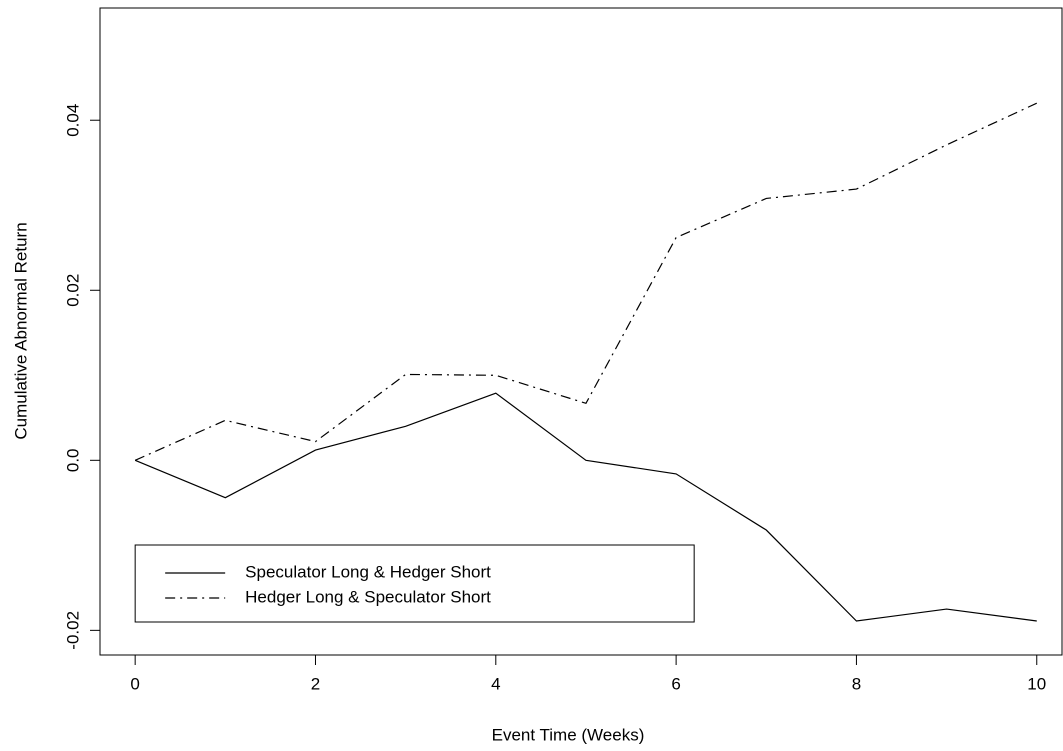 This screenshot has width=1063, height=751. Describe the element at coordinates (368, 571) in the screenshot. I see `legend-label: Speculator Long & Hedger Short` at that location.